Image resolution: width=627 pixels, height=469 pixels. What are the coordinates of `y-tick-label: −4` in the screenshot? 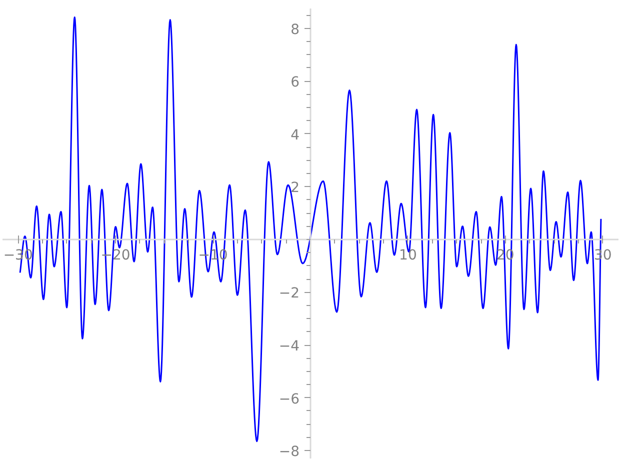 It's located at (289, 346).